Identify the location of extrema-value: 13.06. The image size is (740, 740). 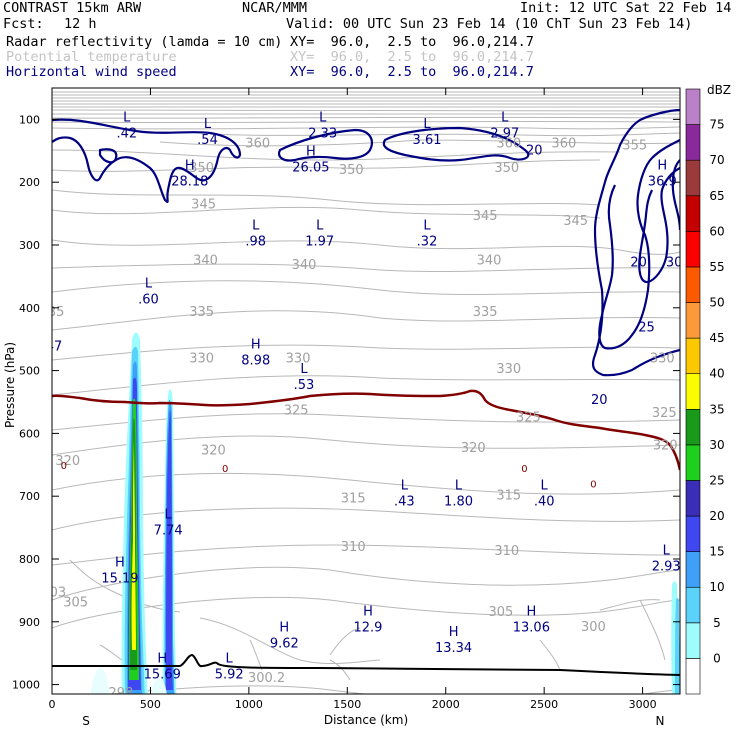
(531, 627).